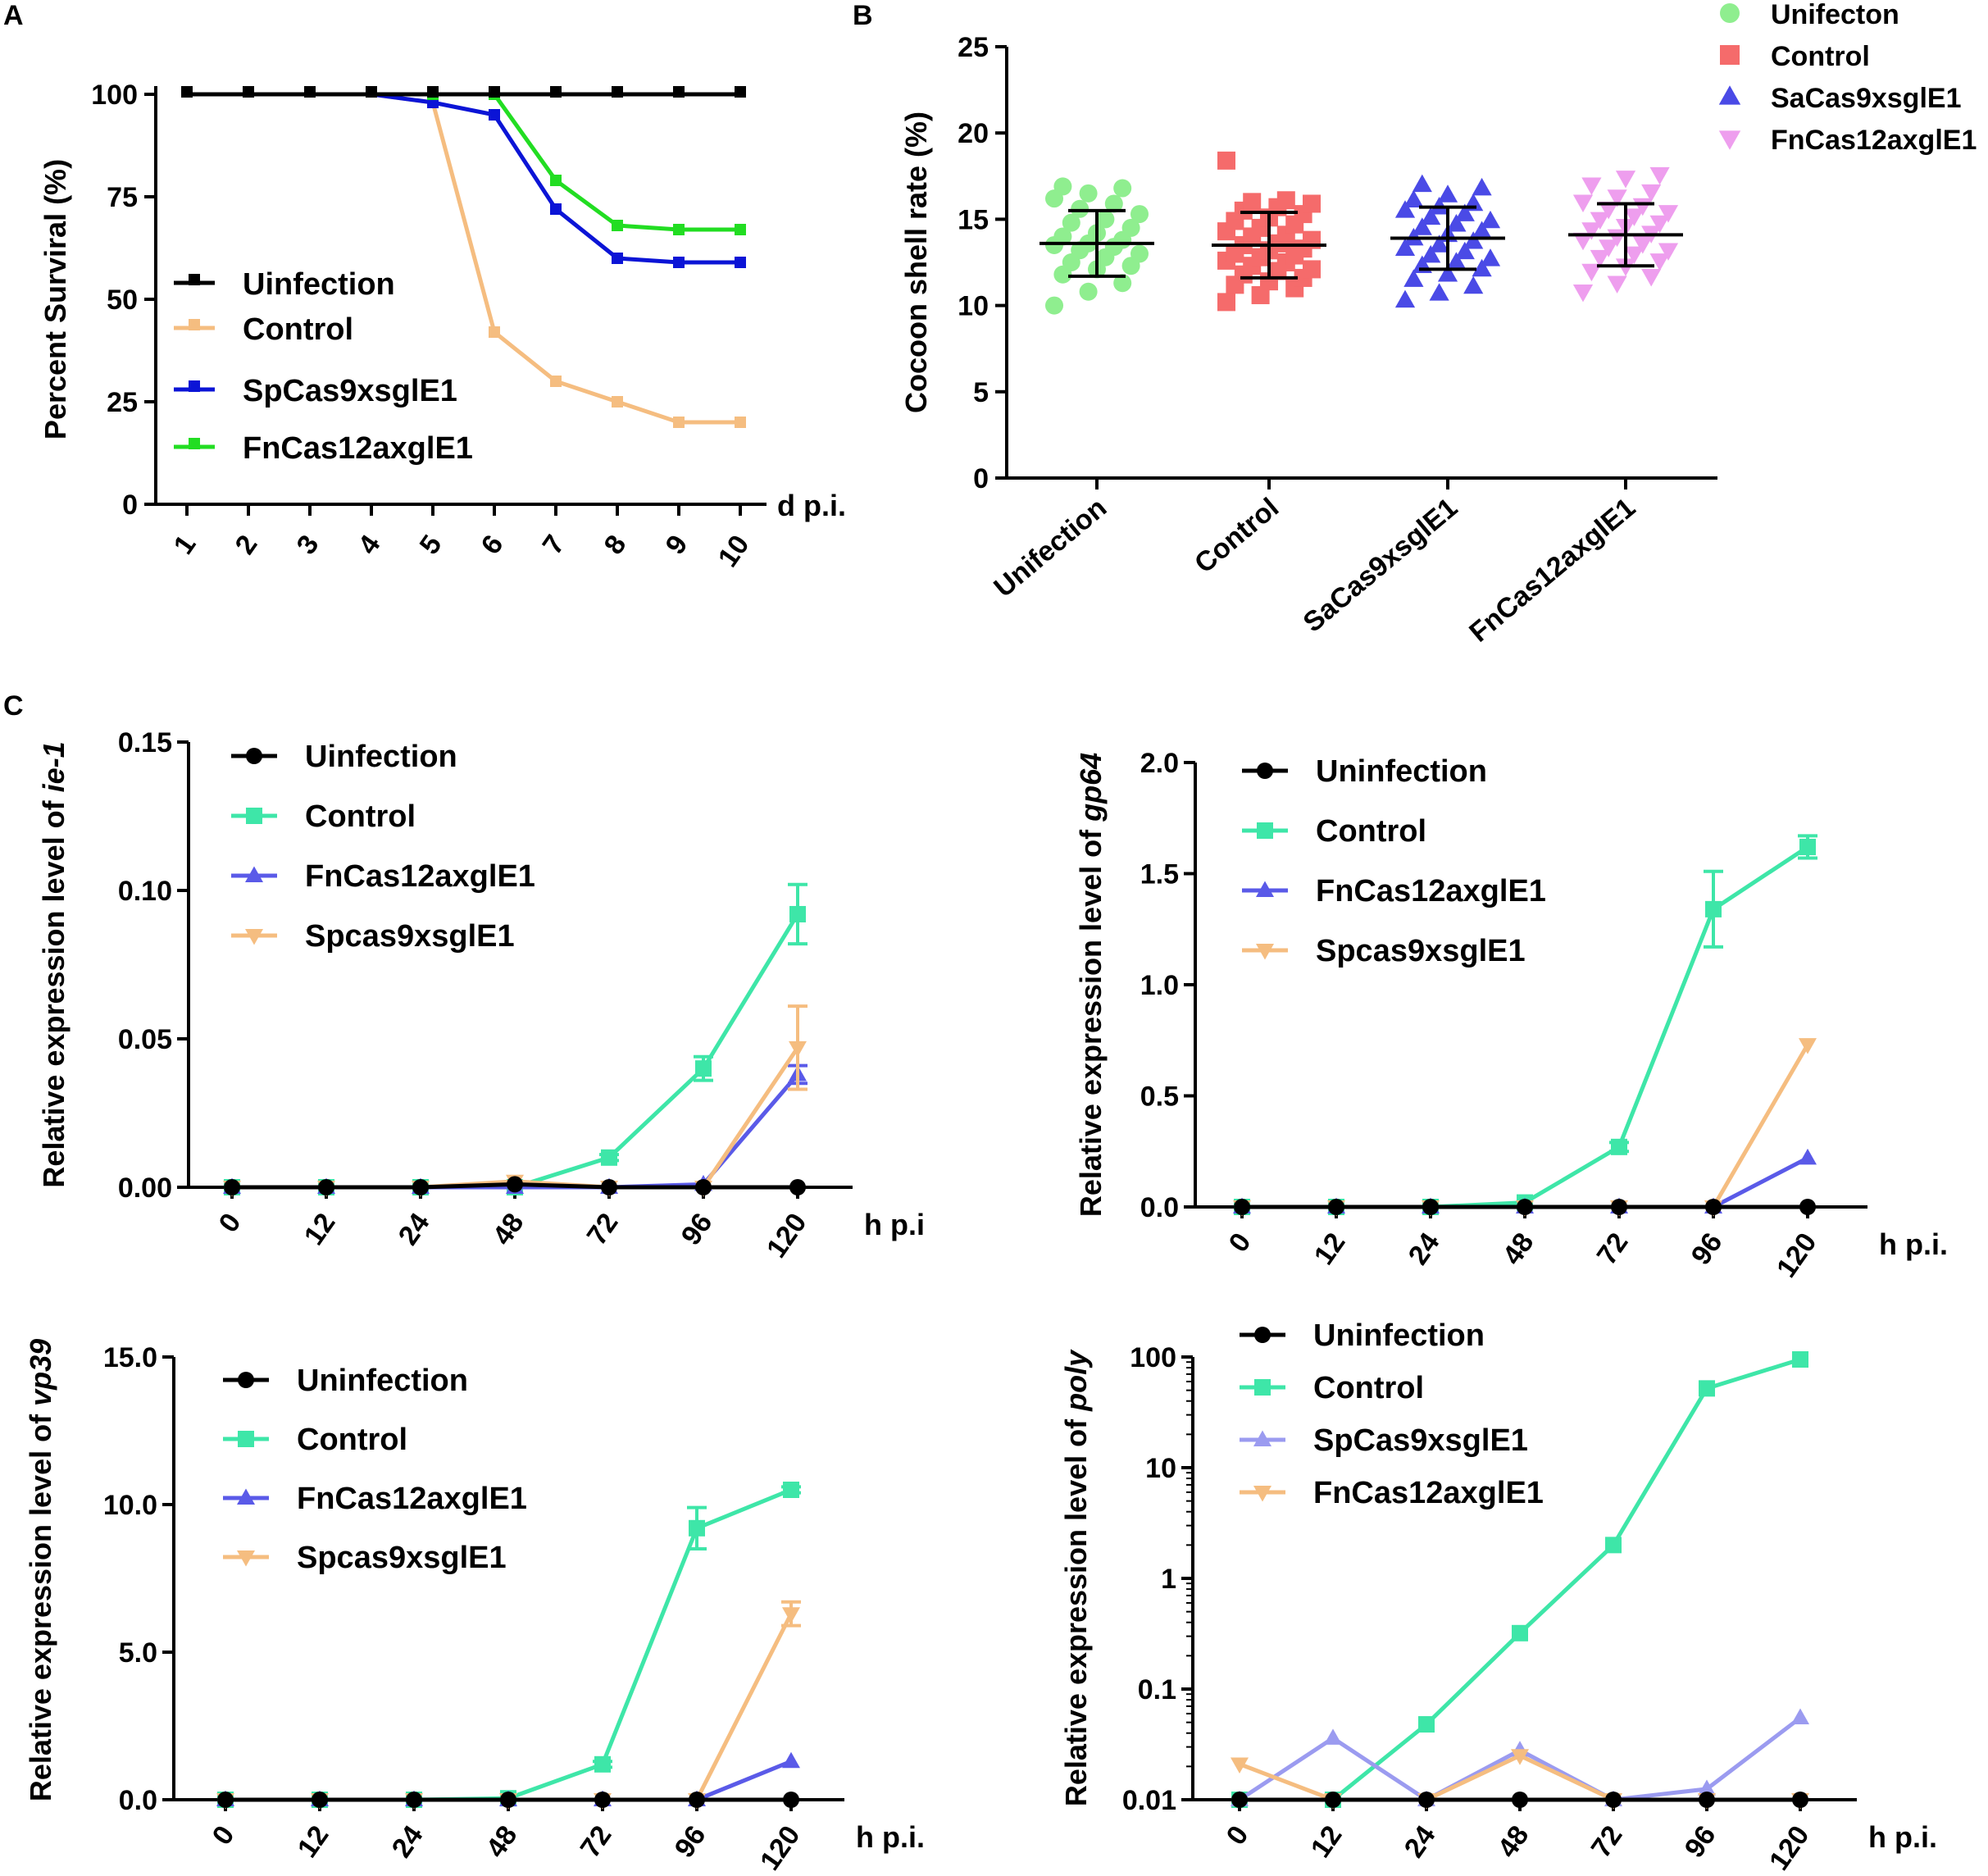 This screenshot has width=1988, height=1876. I want to click on y-tick-label: 5.0, so click(138, 1653).